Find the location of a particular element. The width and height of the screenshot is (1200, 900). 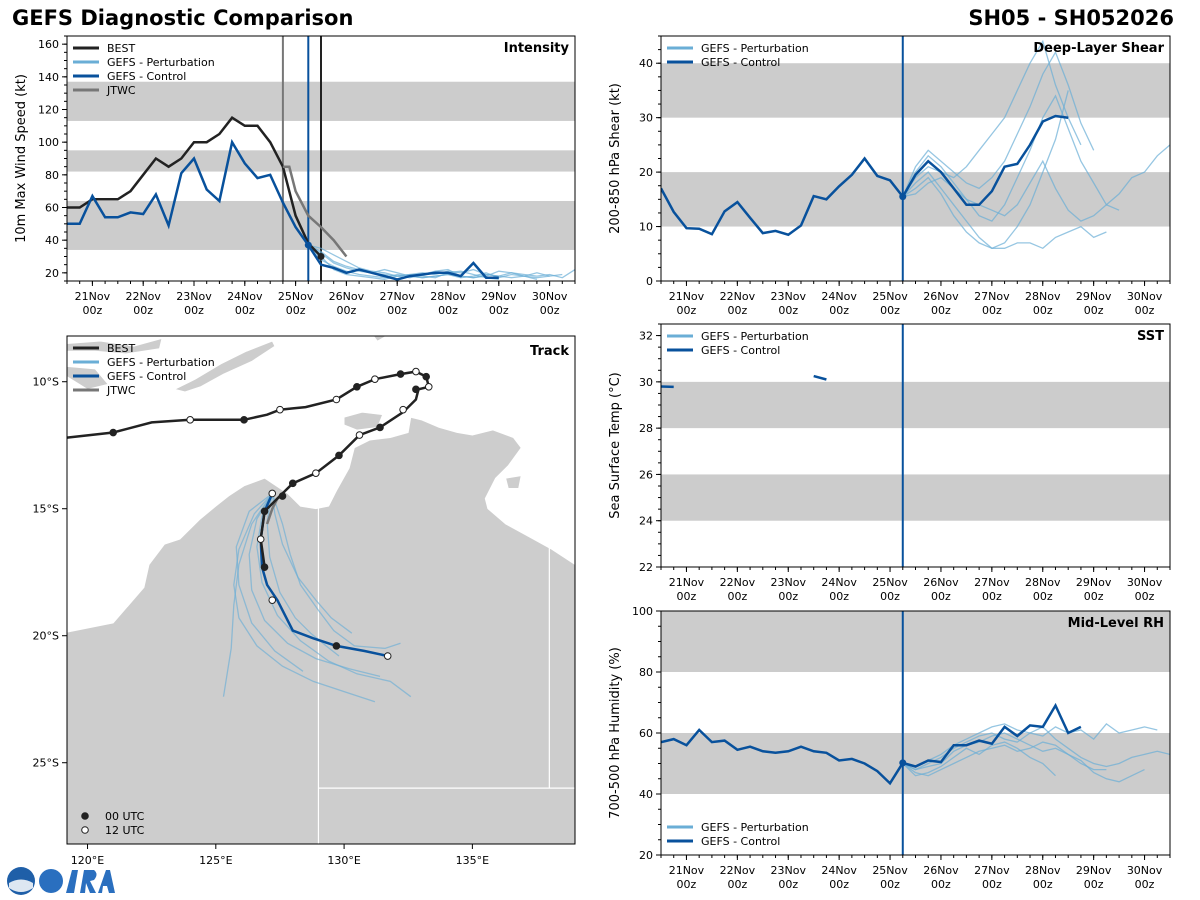

x-tick-day-label: 27Nov is located at coordinates (992, 870).